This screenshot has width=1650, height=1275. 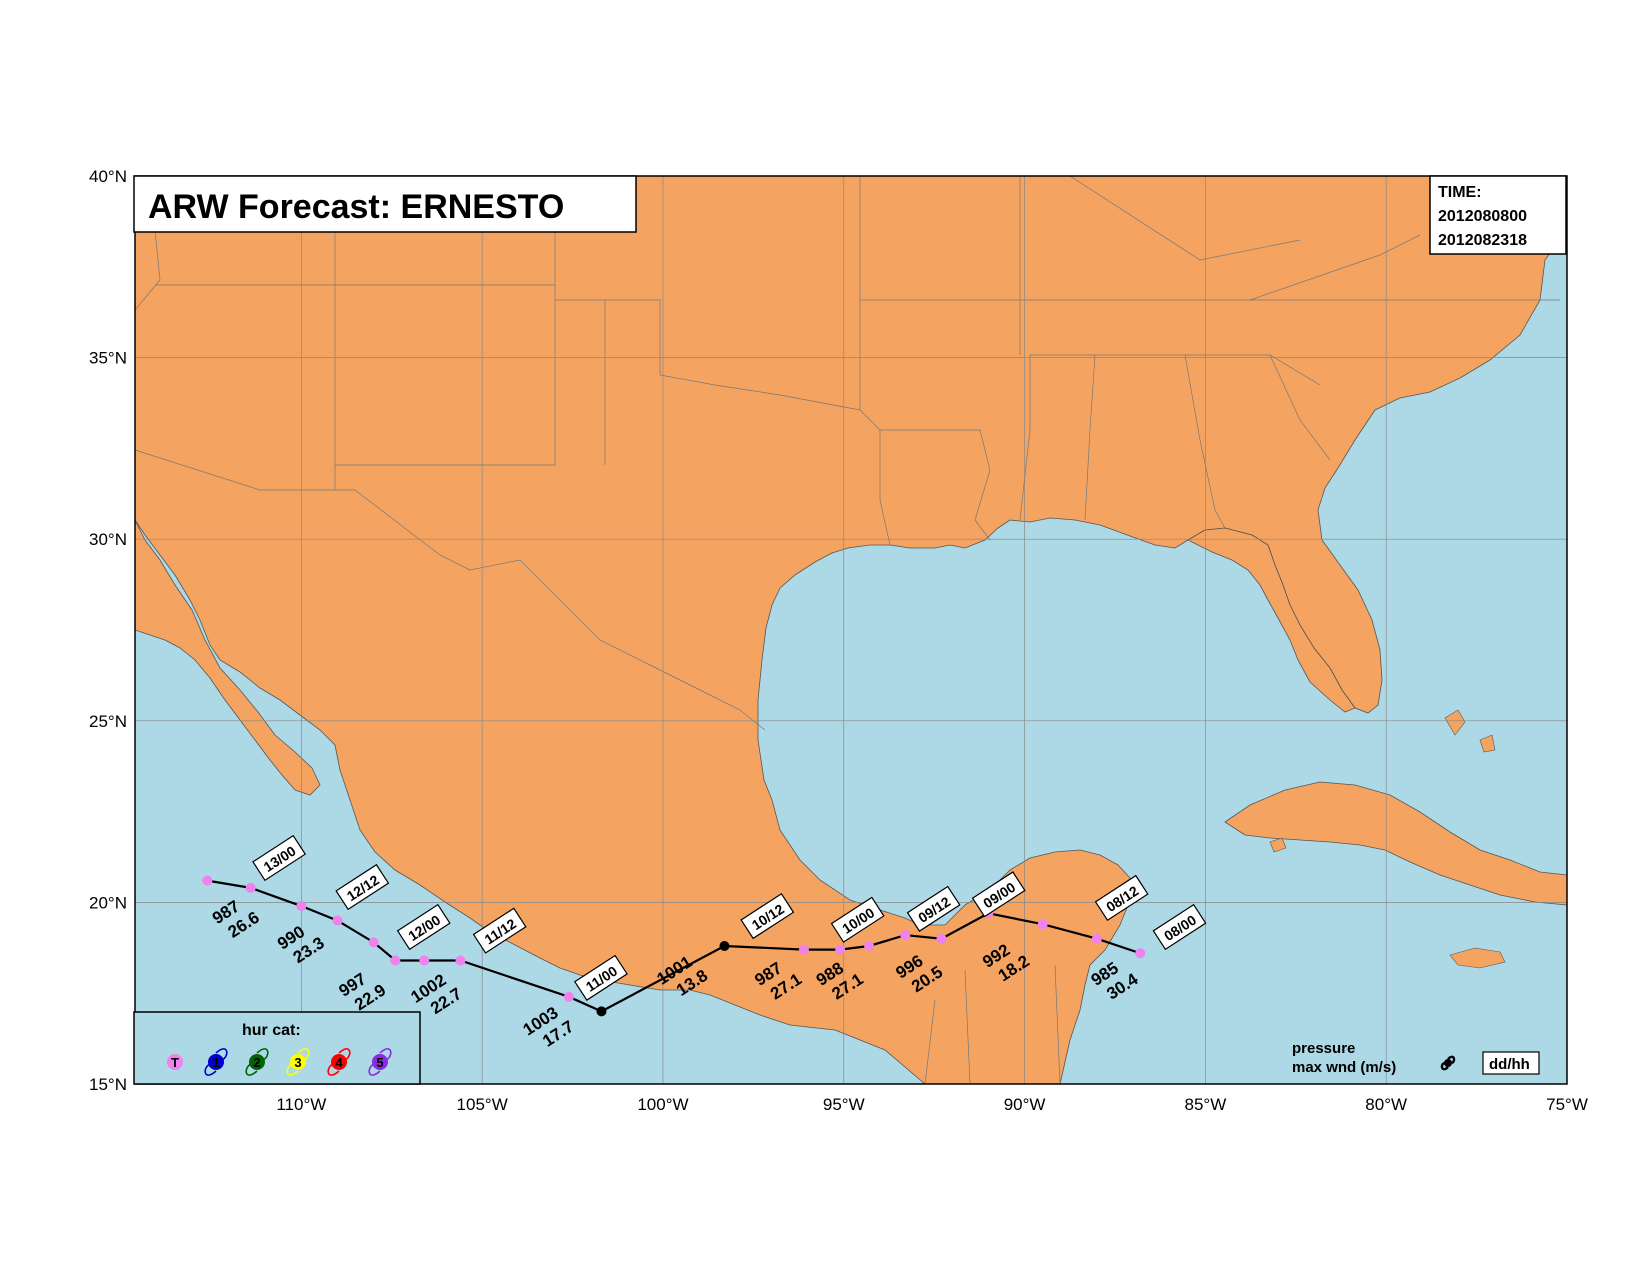 I want to click on key-date-format: dd/hh, so click(x=1509, y=1064).